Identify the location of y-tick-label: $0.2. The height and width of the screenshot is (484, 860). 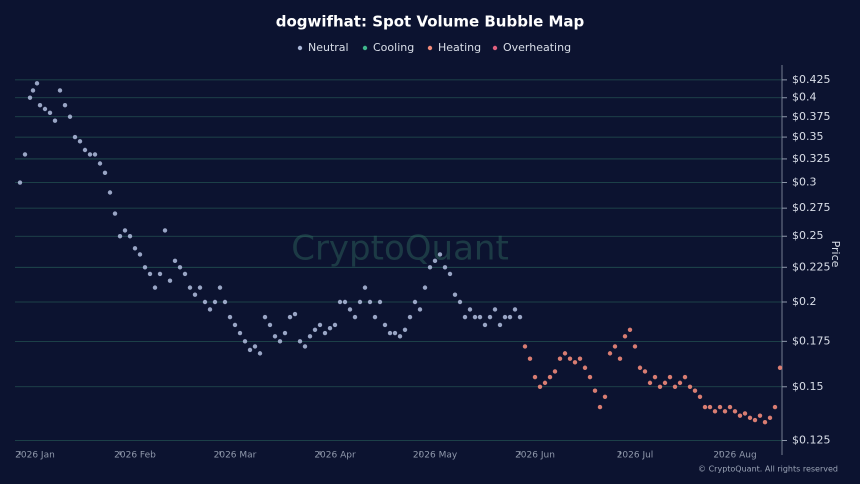
(804, 301).